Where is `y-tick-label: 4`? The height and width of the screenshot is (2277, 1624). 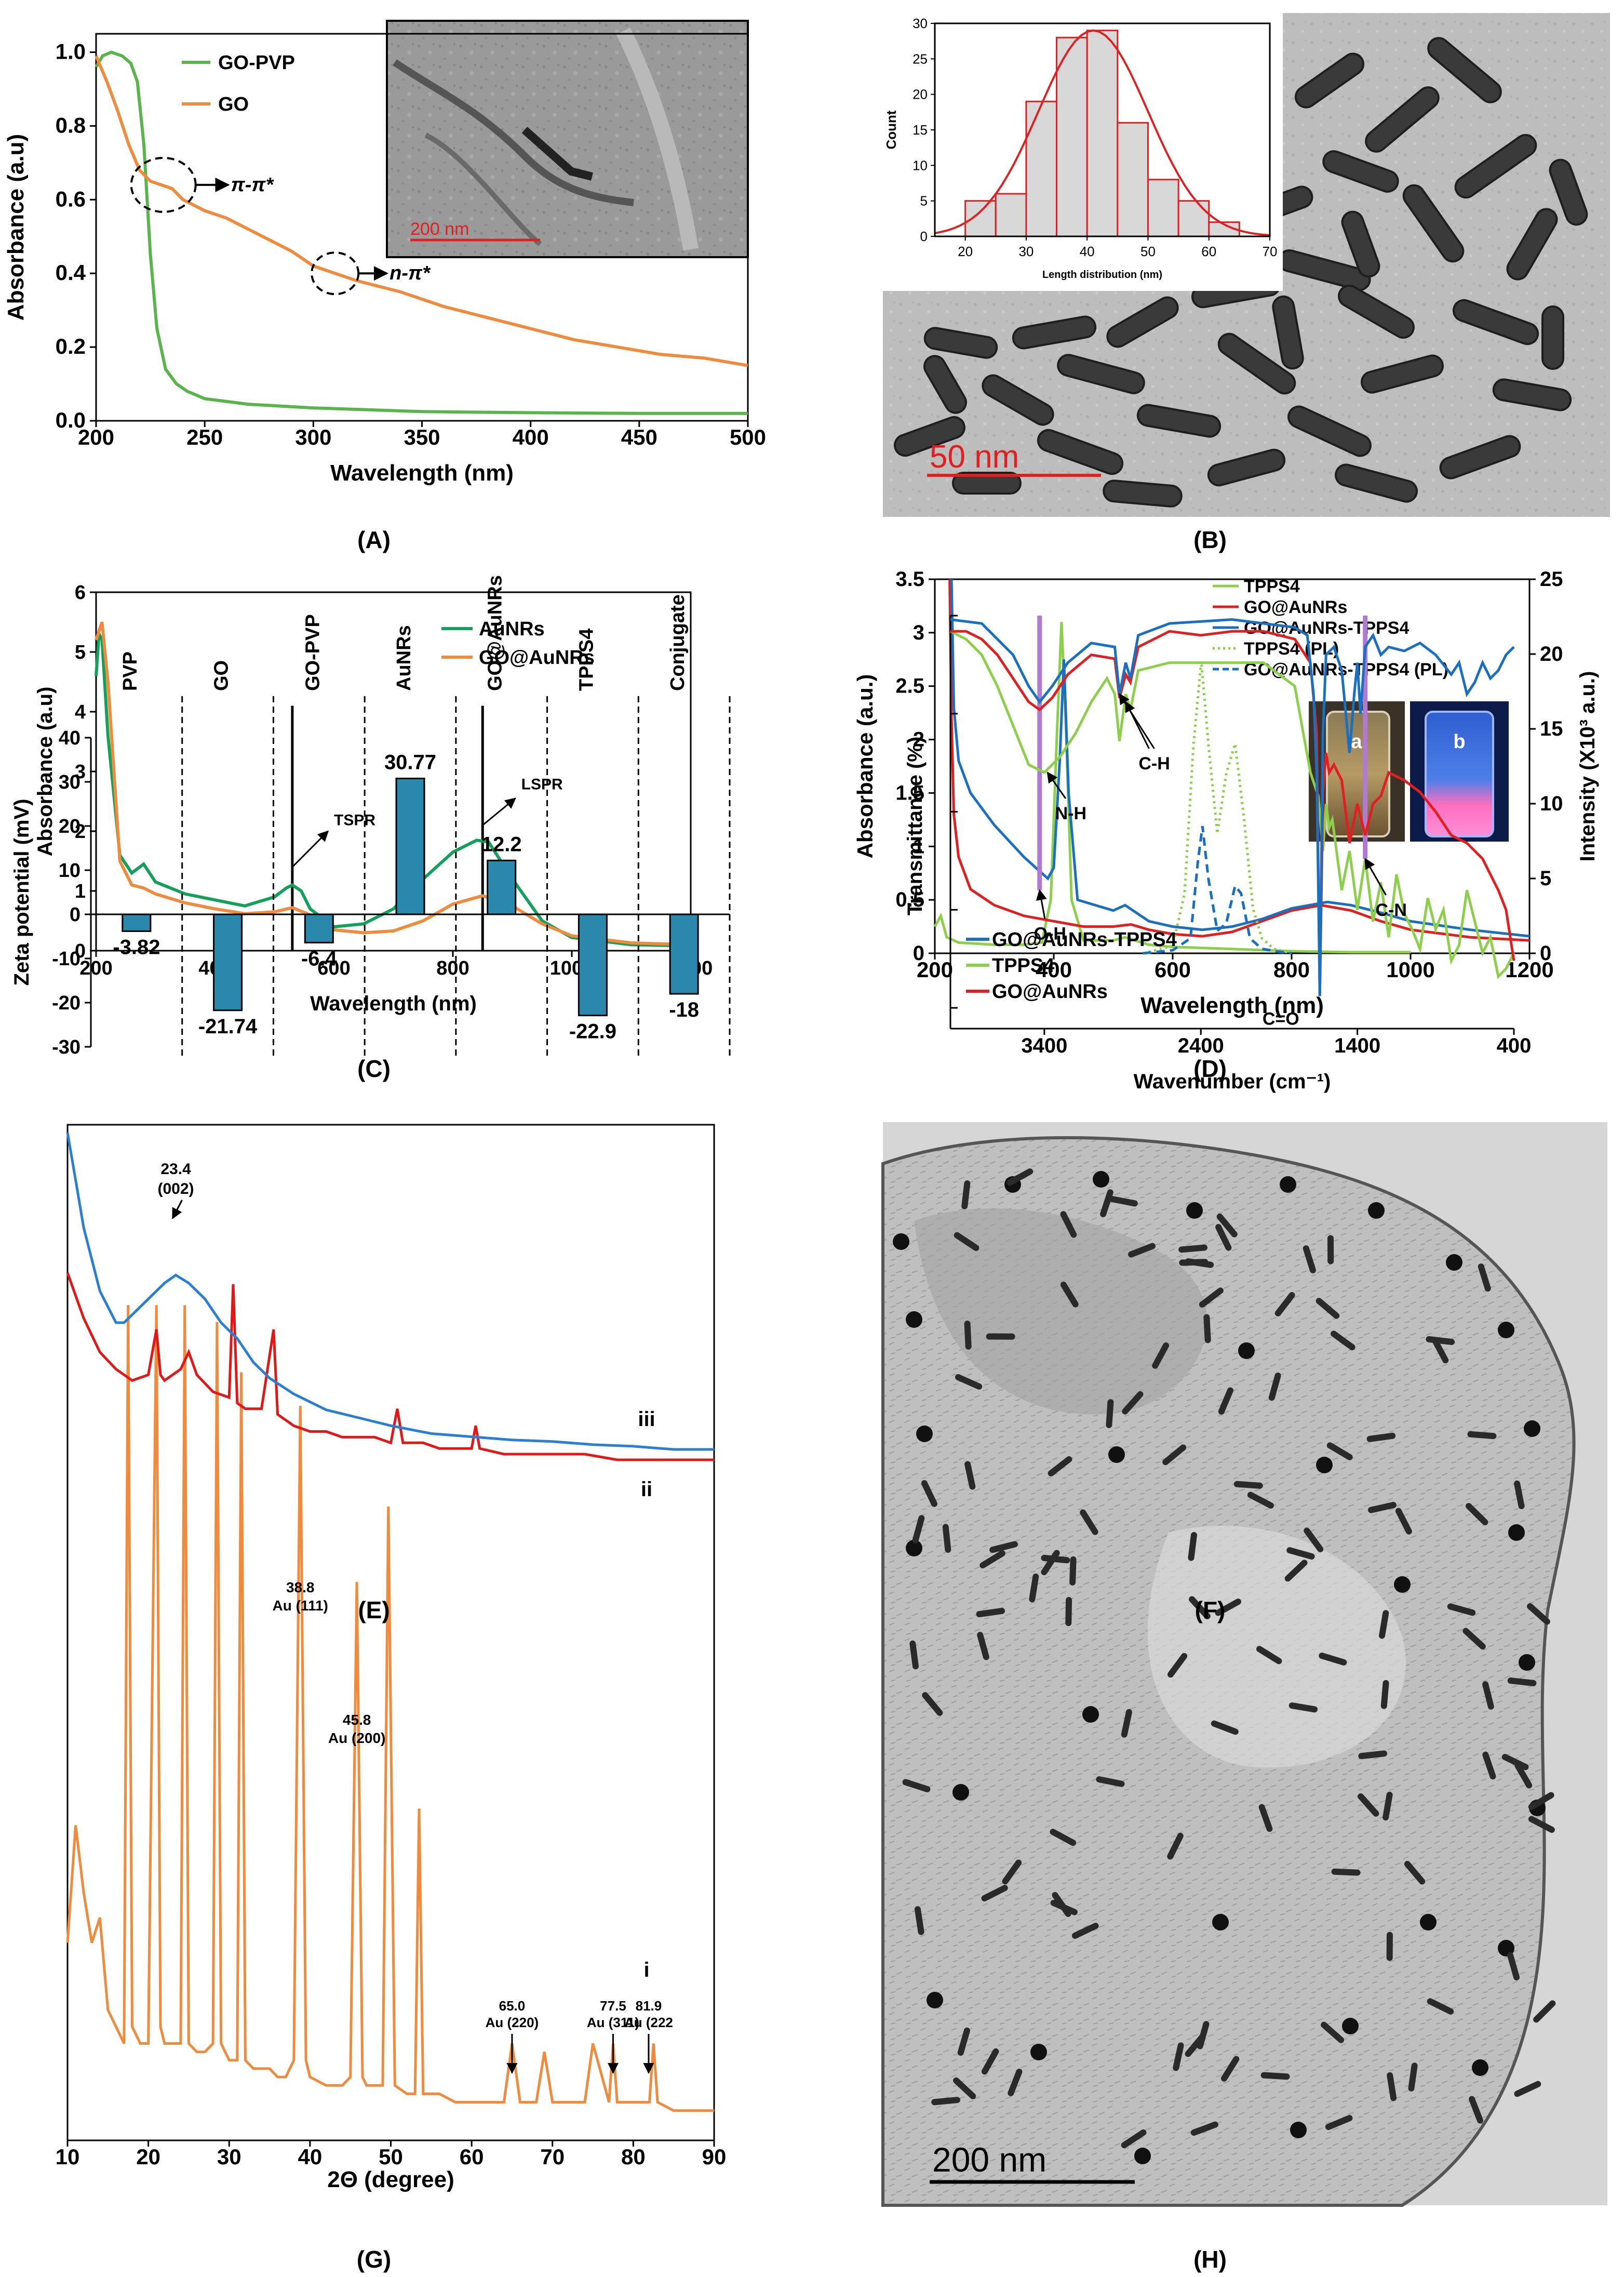
y-tick-label: 4 is located at coordinates (80, 712).